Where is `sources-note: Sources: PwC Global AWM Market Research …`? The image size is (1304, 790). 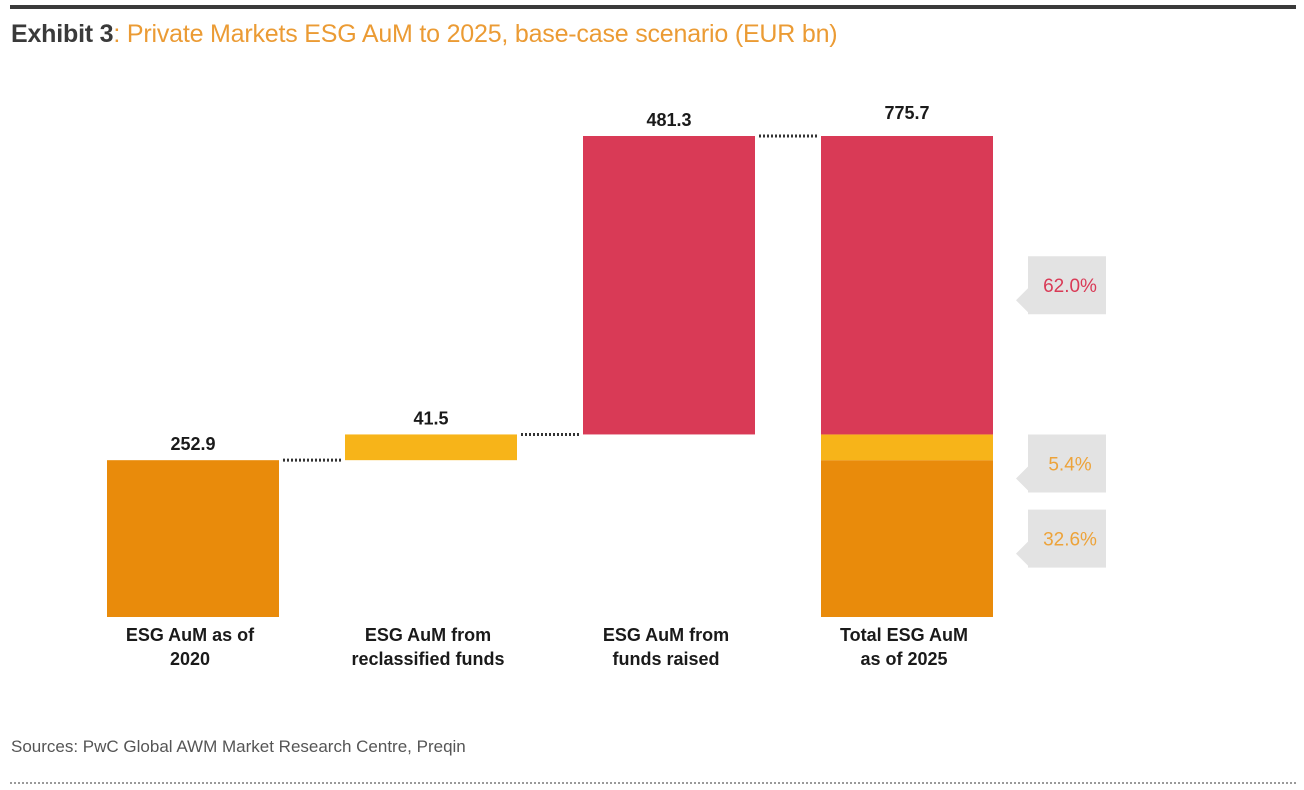
sources-note: Sources: PwC Global AWM Market Research … is located at coordinates (238, 746).